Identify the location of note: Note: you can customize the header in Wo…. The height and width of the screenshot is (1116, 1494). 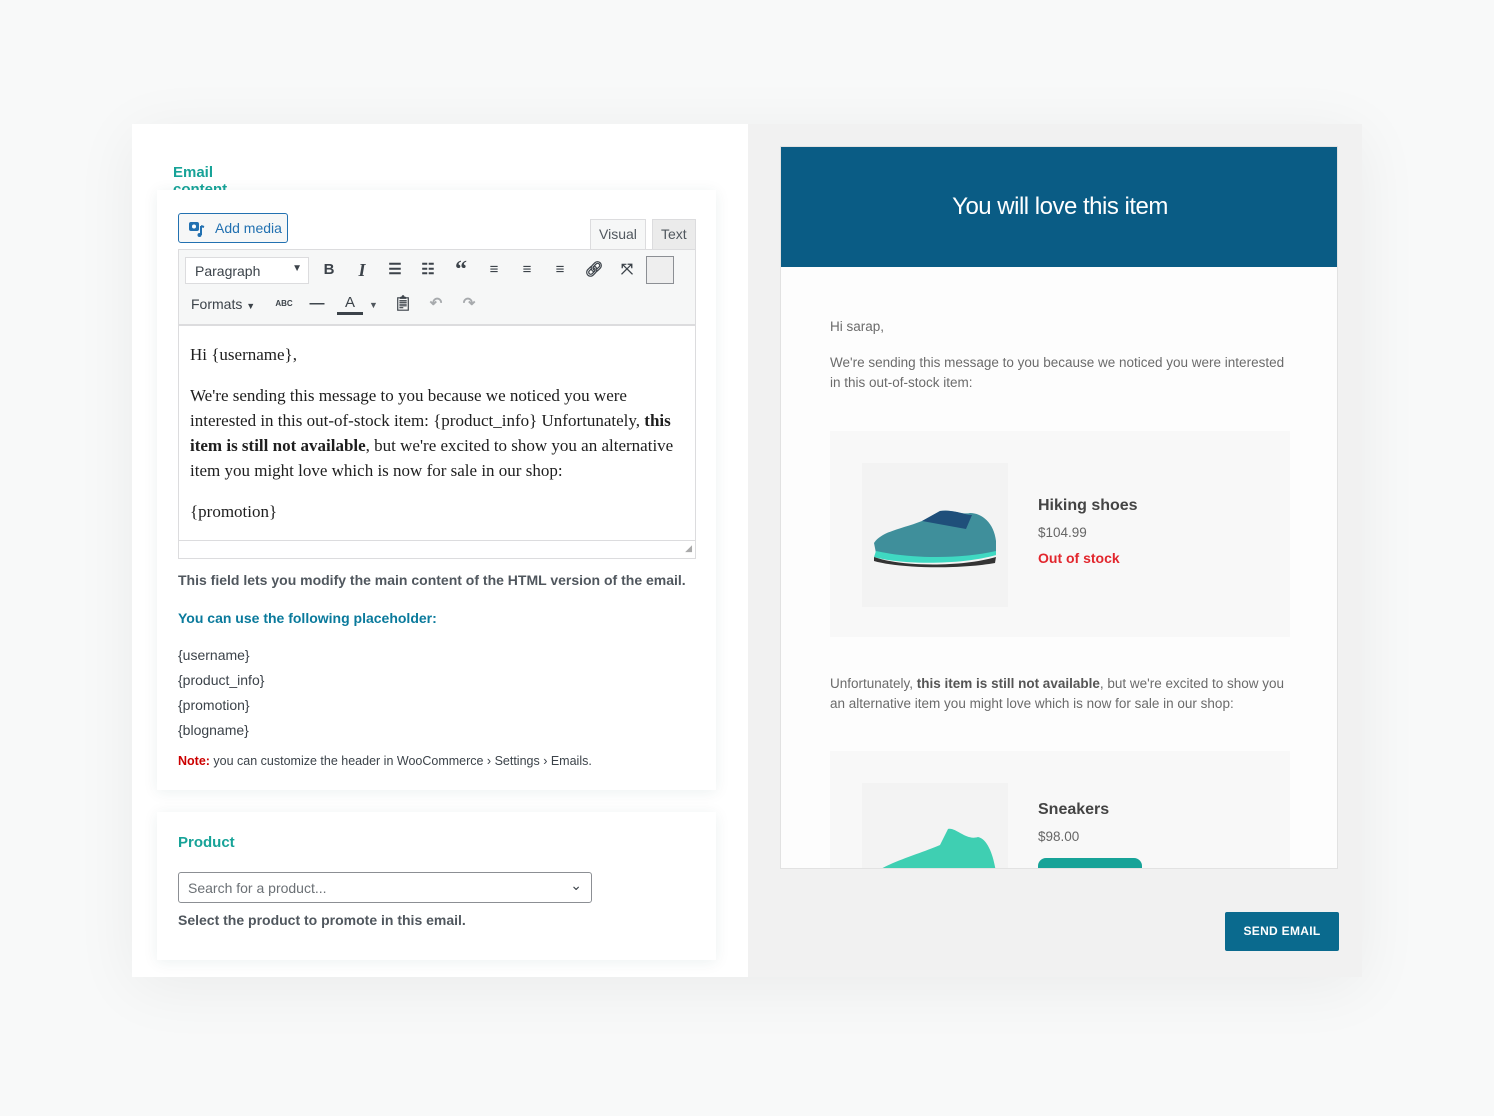
(385, 761).